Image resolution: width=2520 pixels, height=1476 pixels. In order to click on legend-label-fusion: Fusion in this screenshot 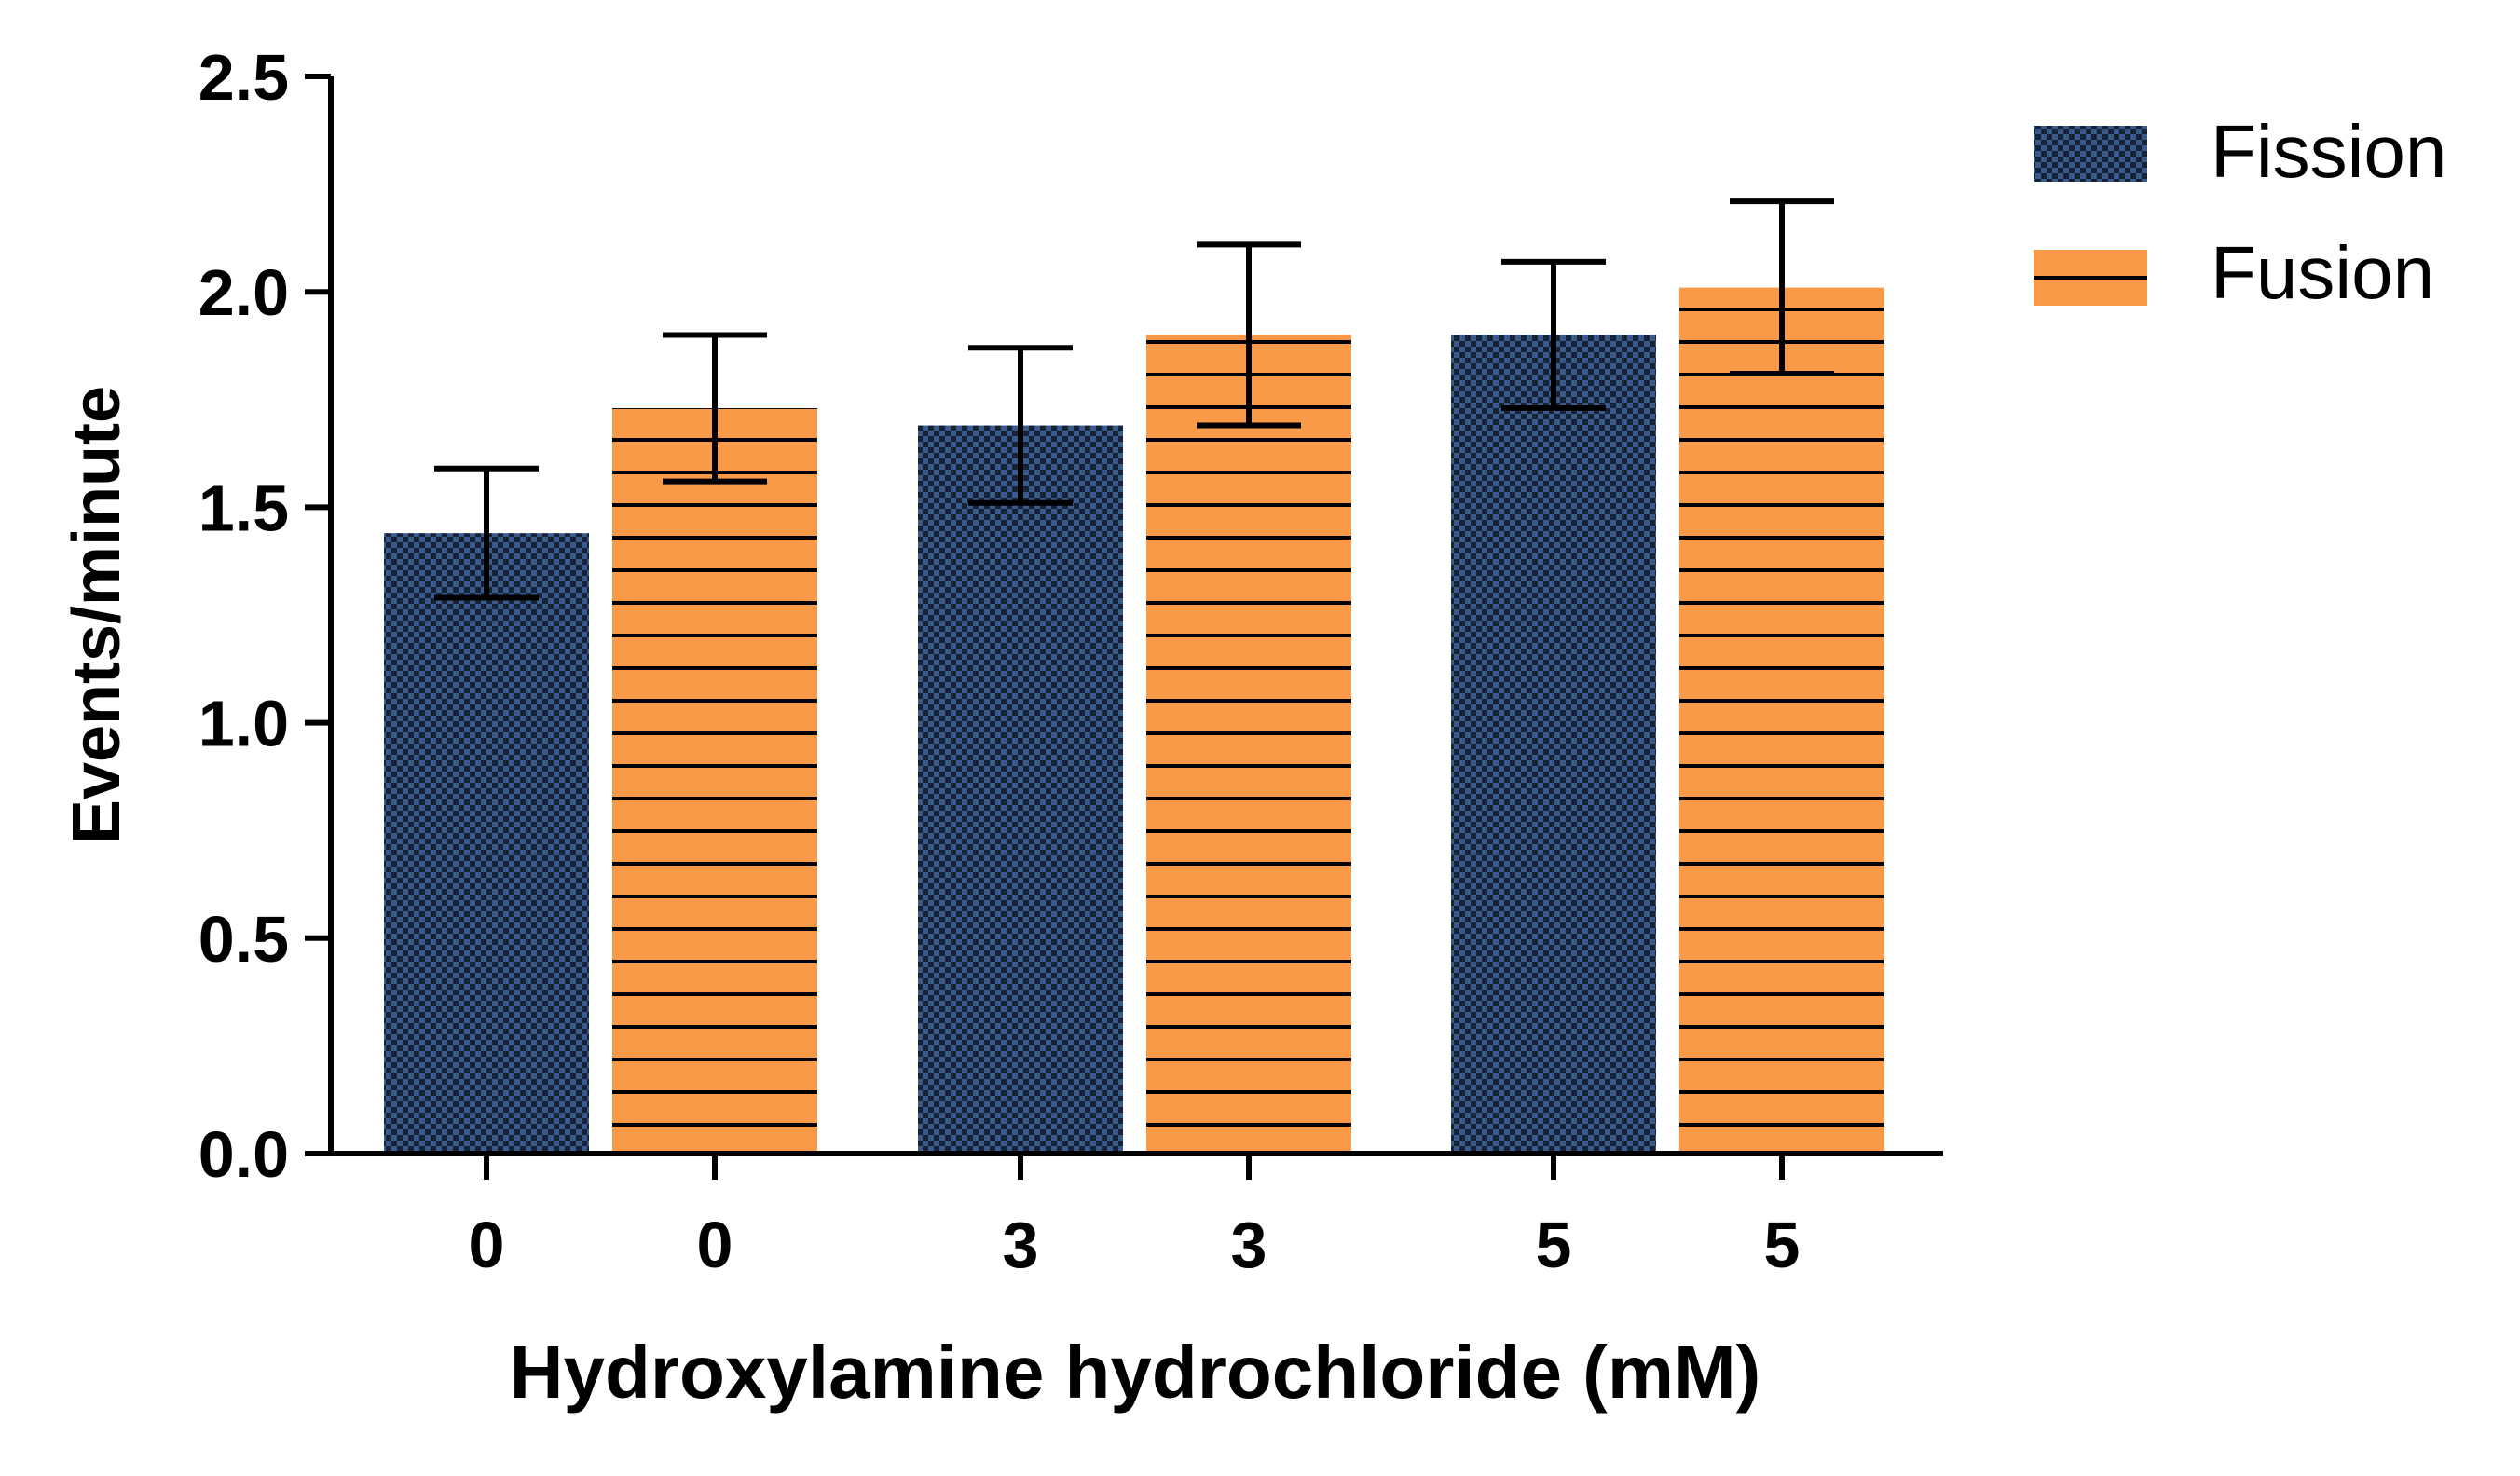, I will do `click(2322, 272)`.